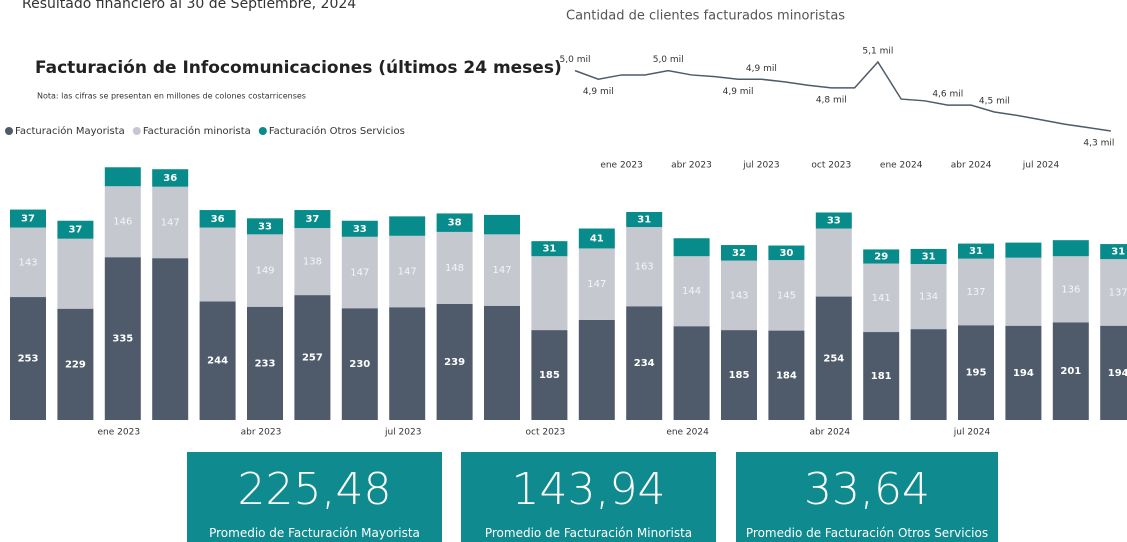 The image size is (1127, 542). Describe the element at coordinates (265, 363) in the screenshot. I see `data-label: 233` at that location.